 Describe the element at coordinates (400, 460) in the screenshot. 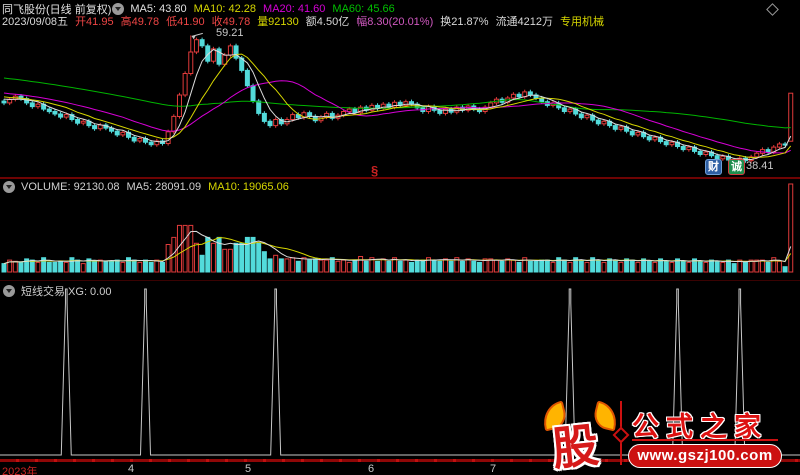

I see `time-axis` at that location.